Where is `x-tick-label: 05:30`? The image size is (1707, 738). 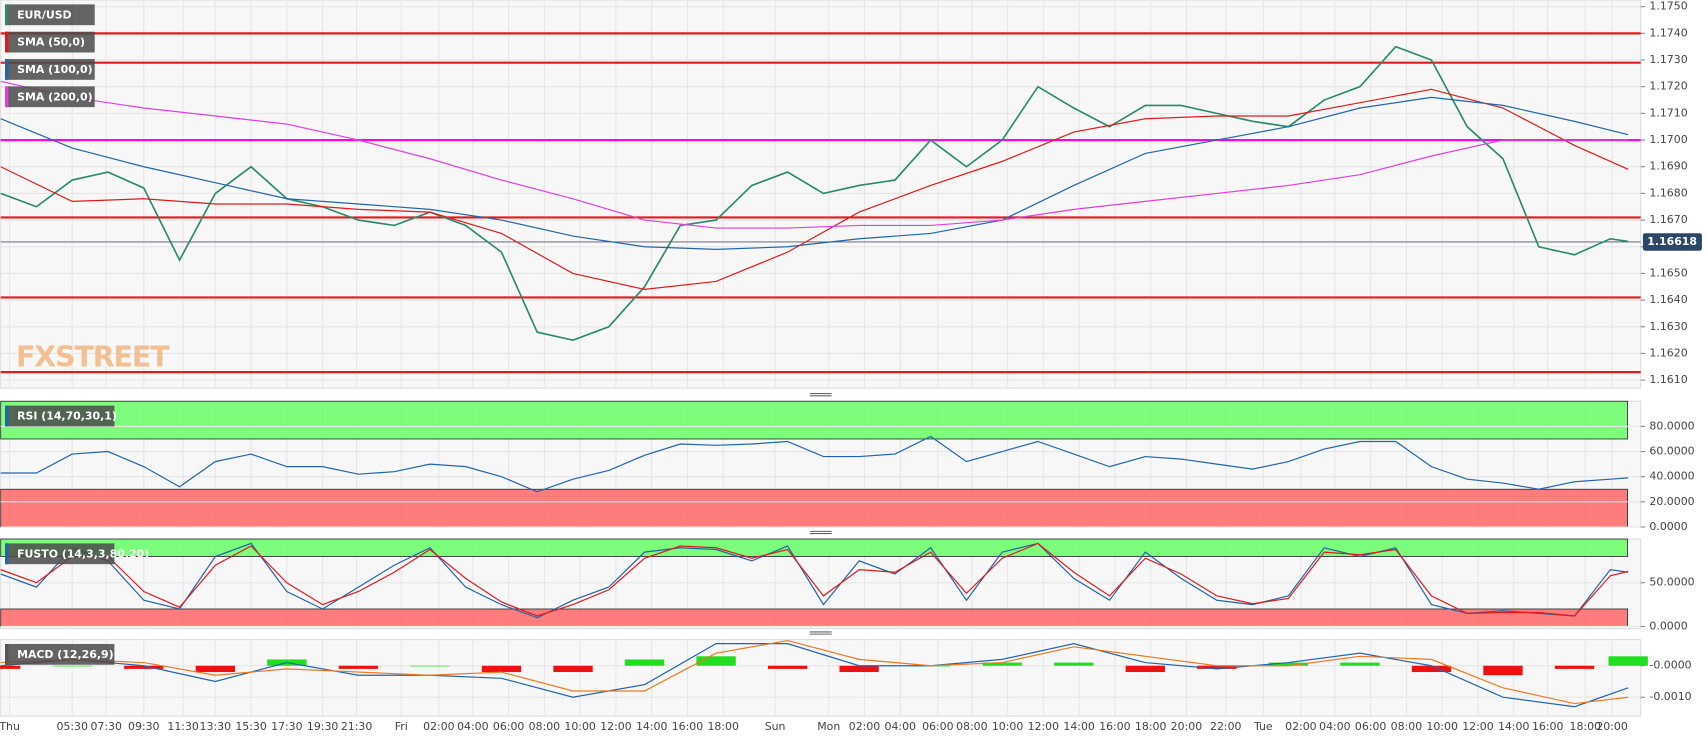 x-tick-label: 05:30 is located at coordinates (72, 726).